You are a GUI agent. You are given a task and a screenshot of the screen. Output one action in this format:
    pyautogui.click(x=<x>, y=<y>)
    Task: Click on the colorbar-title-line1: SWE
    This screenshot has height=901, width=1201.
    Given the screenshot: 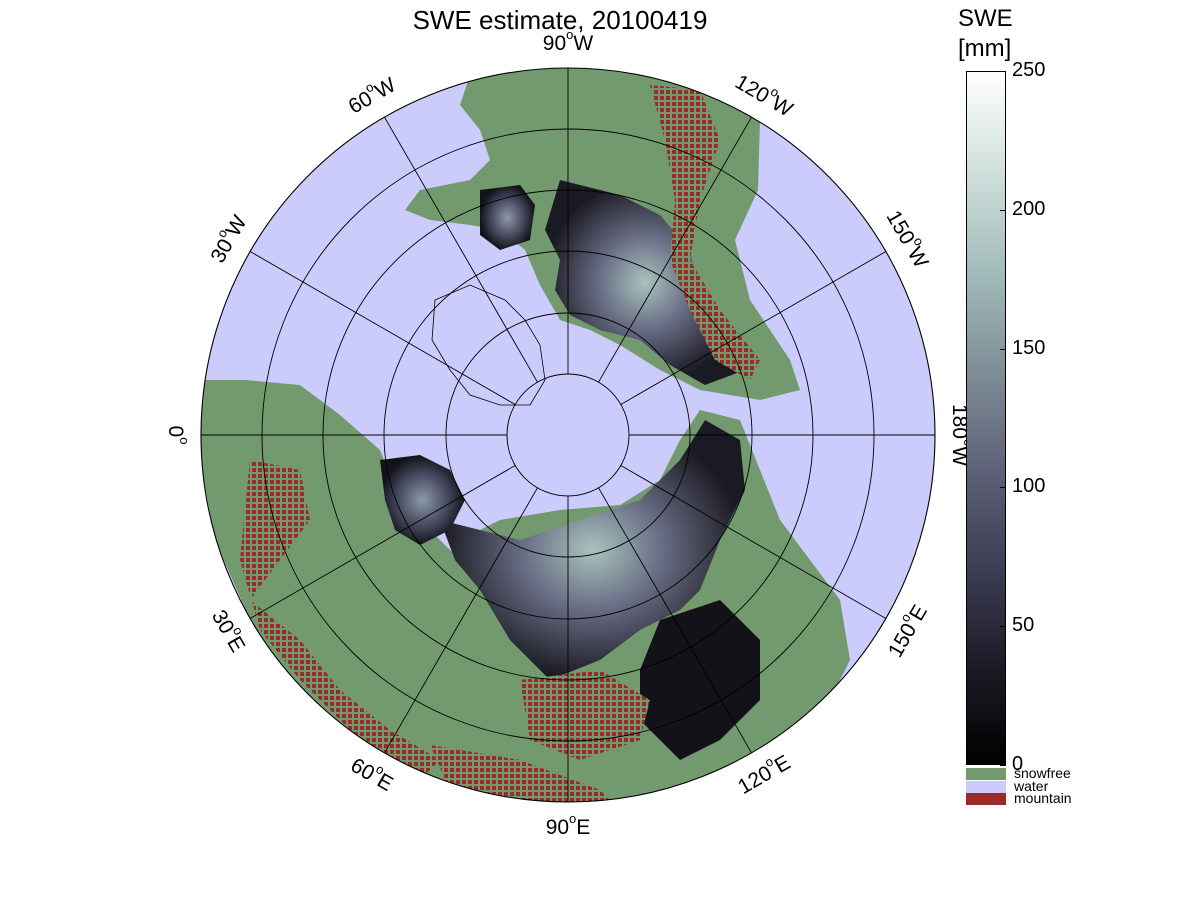 What is the action you would take?
    pyautogui.click(x=985, y=18)
    